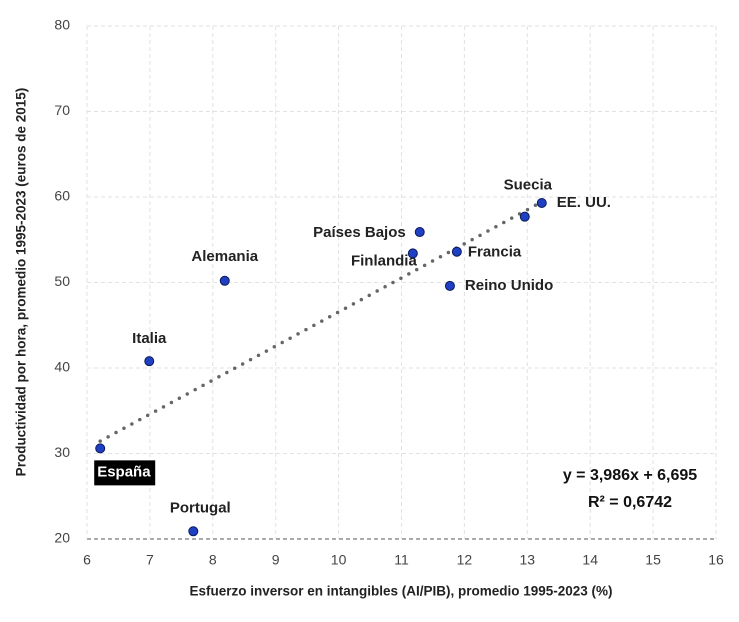  I want to click on y-tick-label: 70, so click(62, 110).